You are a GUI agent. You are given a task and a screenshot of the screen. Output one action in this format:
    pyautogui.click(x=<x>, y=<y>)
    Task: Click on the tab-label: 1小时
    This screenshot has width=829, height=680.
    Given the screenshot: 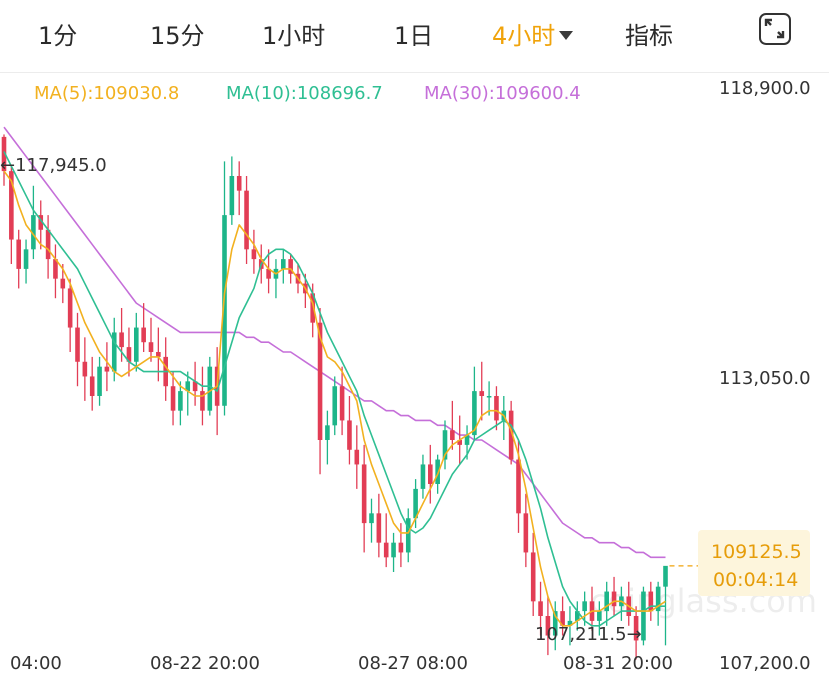 What is the action you would take?
    pyautogui.click(x=294, y=36)
    